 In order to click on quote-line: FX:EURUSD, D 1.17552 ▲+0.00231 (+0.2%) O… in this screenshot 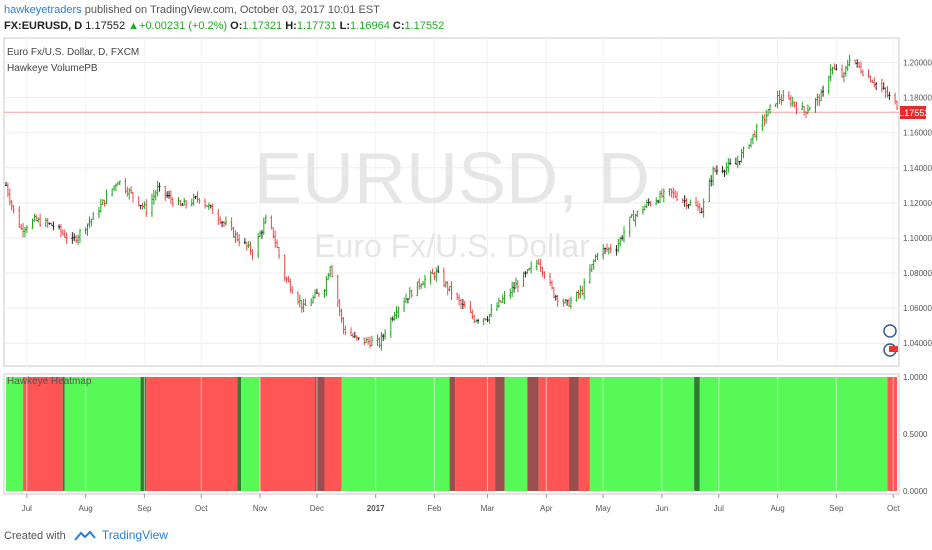, I will do `click(224, 26)`.